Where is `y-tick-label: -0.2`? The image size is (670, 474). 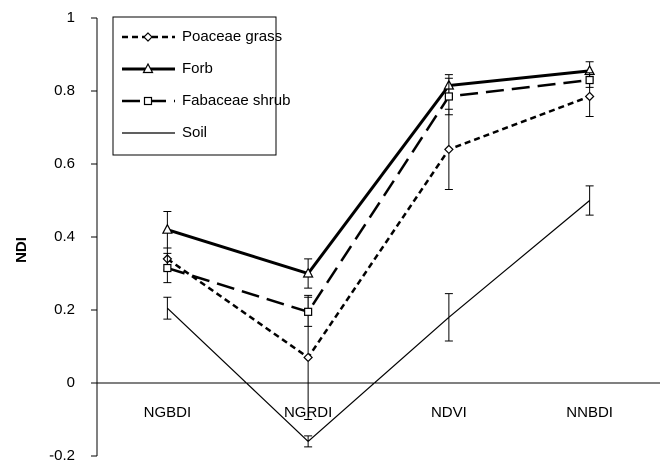 y-tick-label: -0.2 is located at coordinates (62, 455).